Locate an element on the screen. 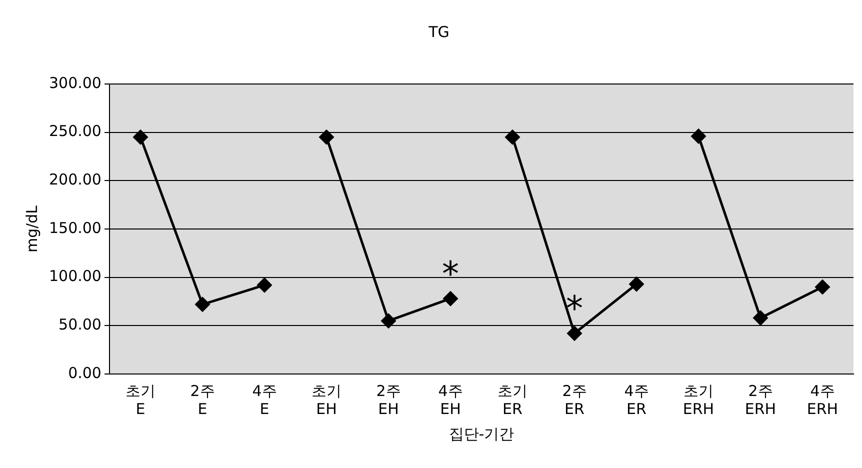  x-tick-label: 초기 ERH is located at coordinates (698, 400).